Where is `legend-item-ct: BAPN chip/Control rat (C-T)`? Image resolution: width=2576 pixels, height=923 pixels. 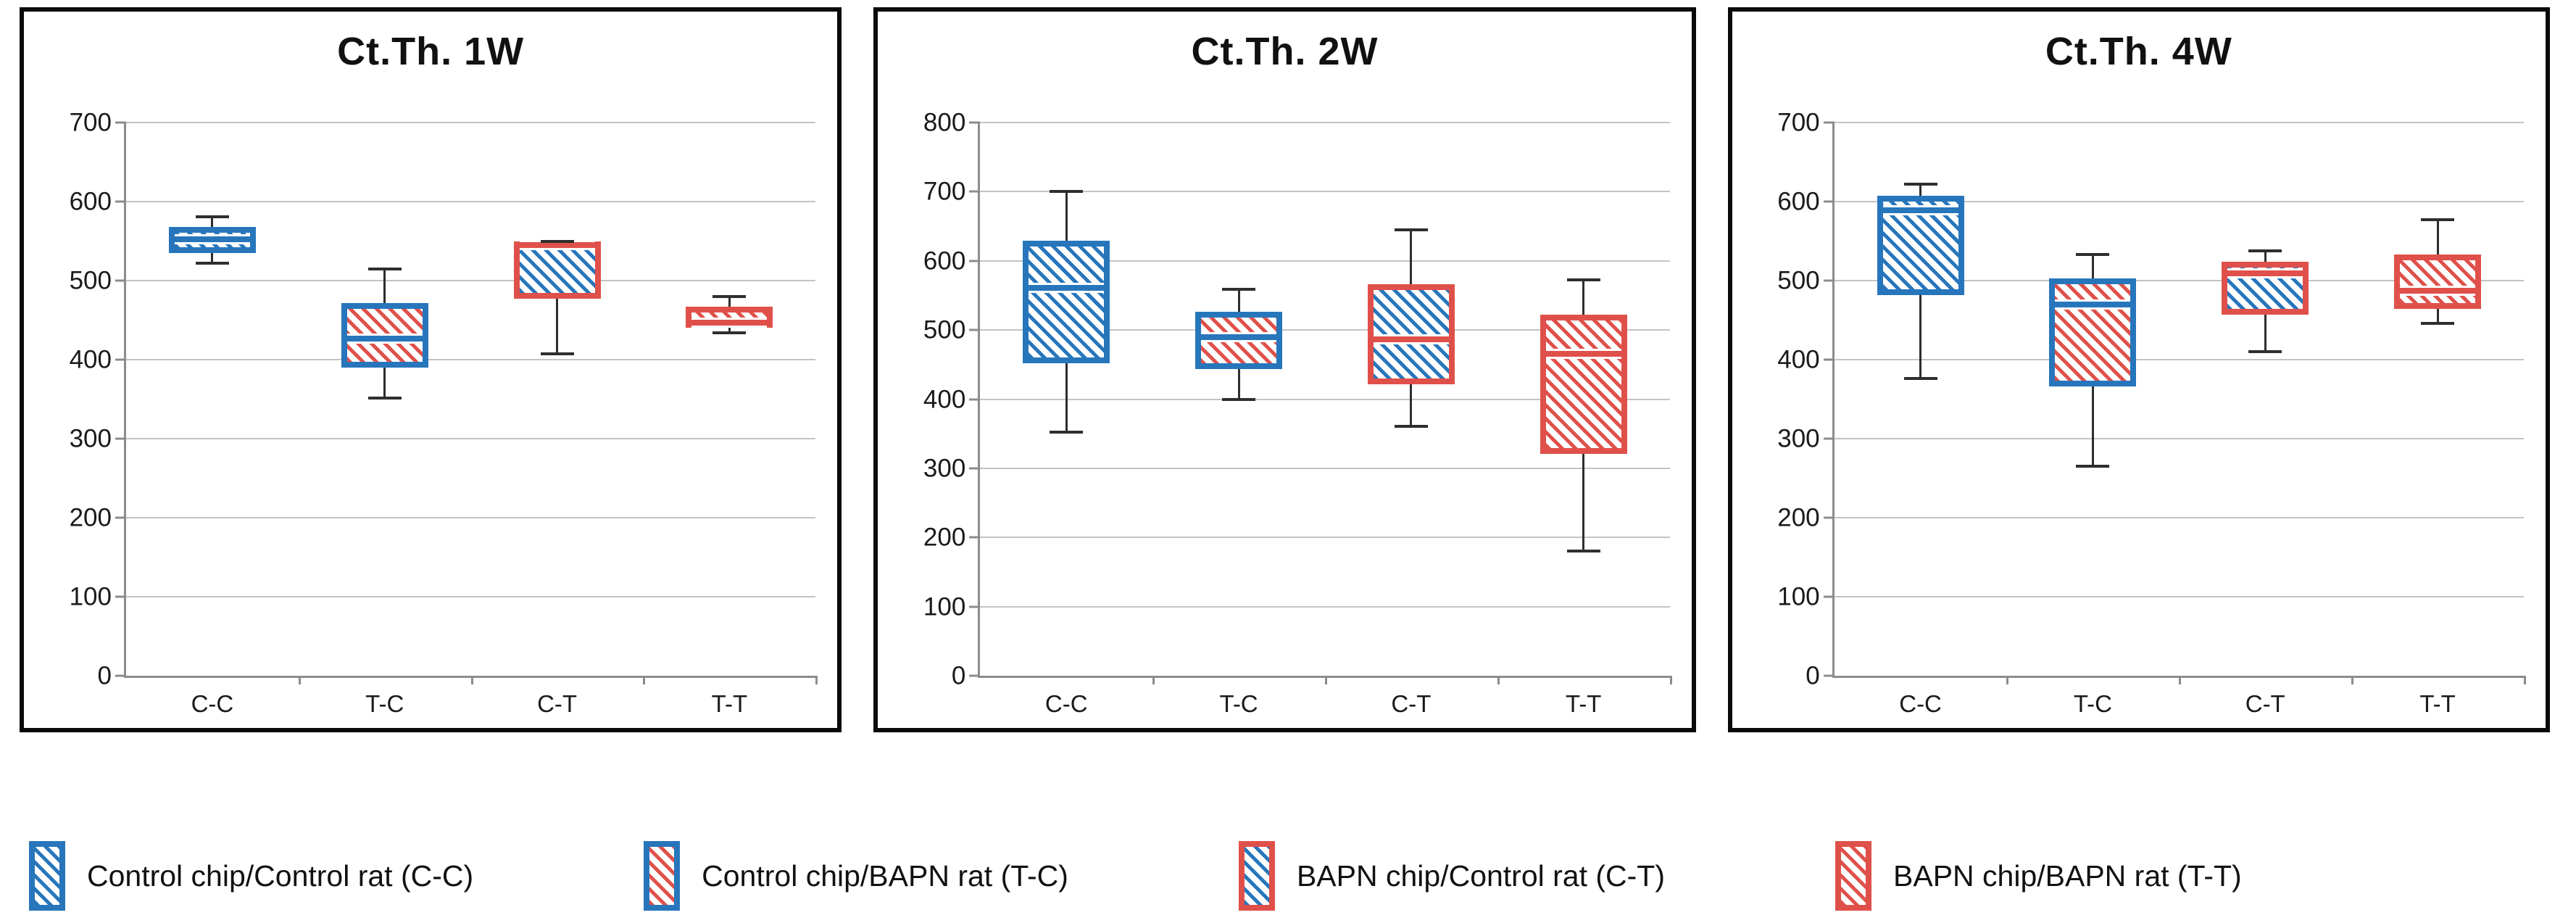
legend-item-ct: BAPN chip/Control rat (C-T) is located at coordinates (1451, 876).